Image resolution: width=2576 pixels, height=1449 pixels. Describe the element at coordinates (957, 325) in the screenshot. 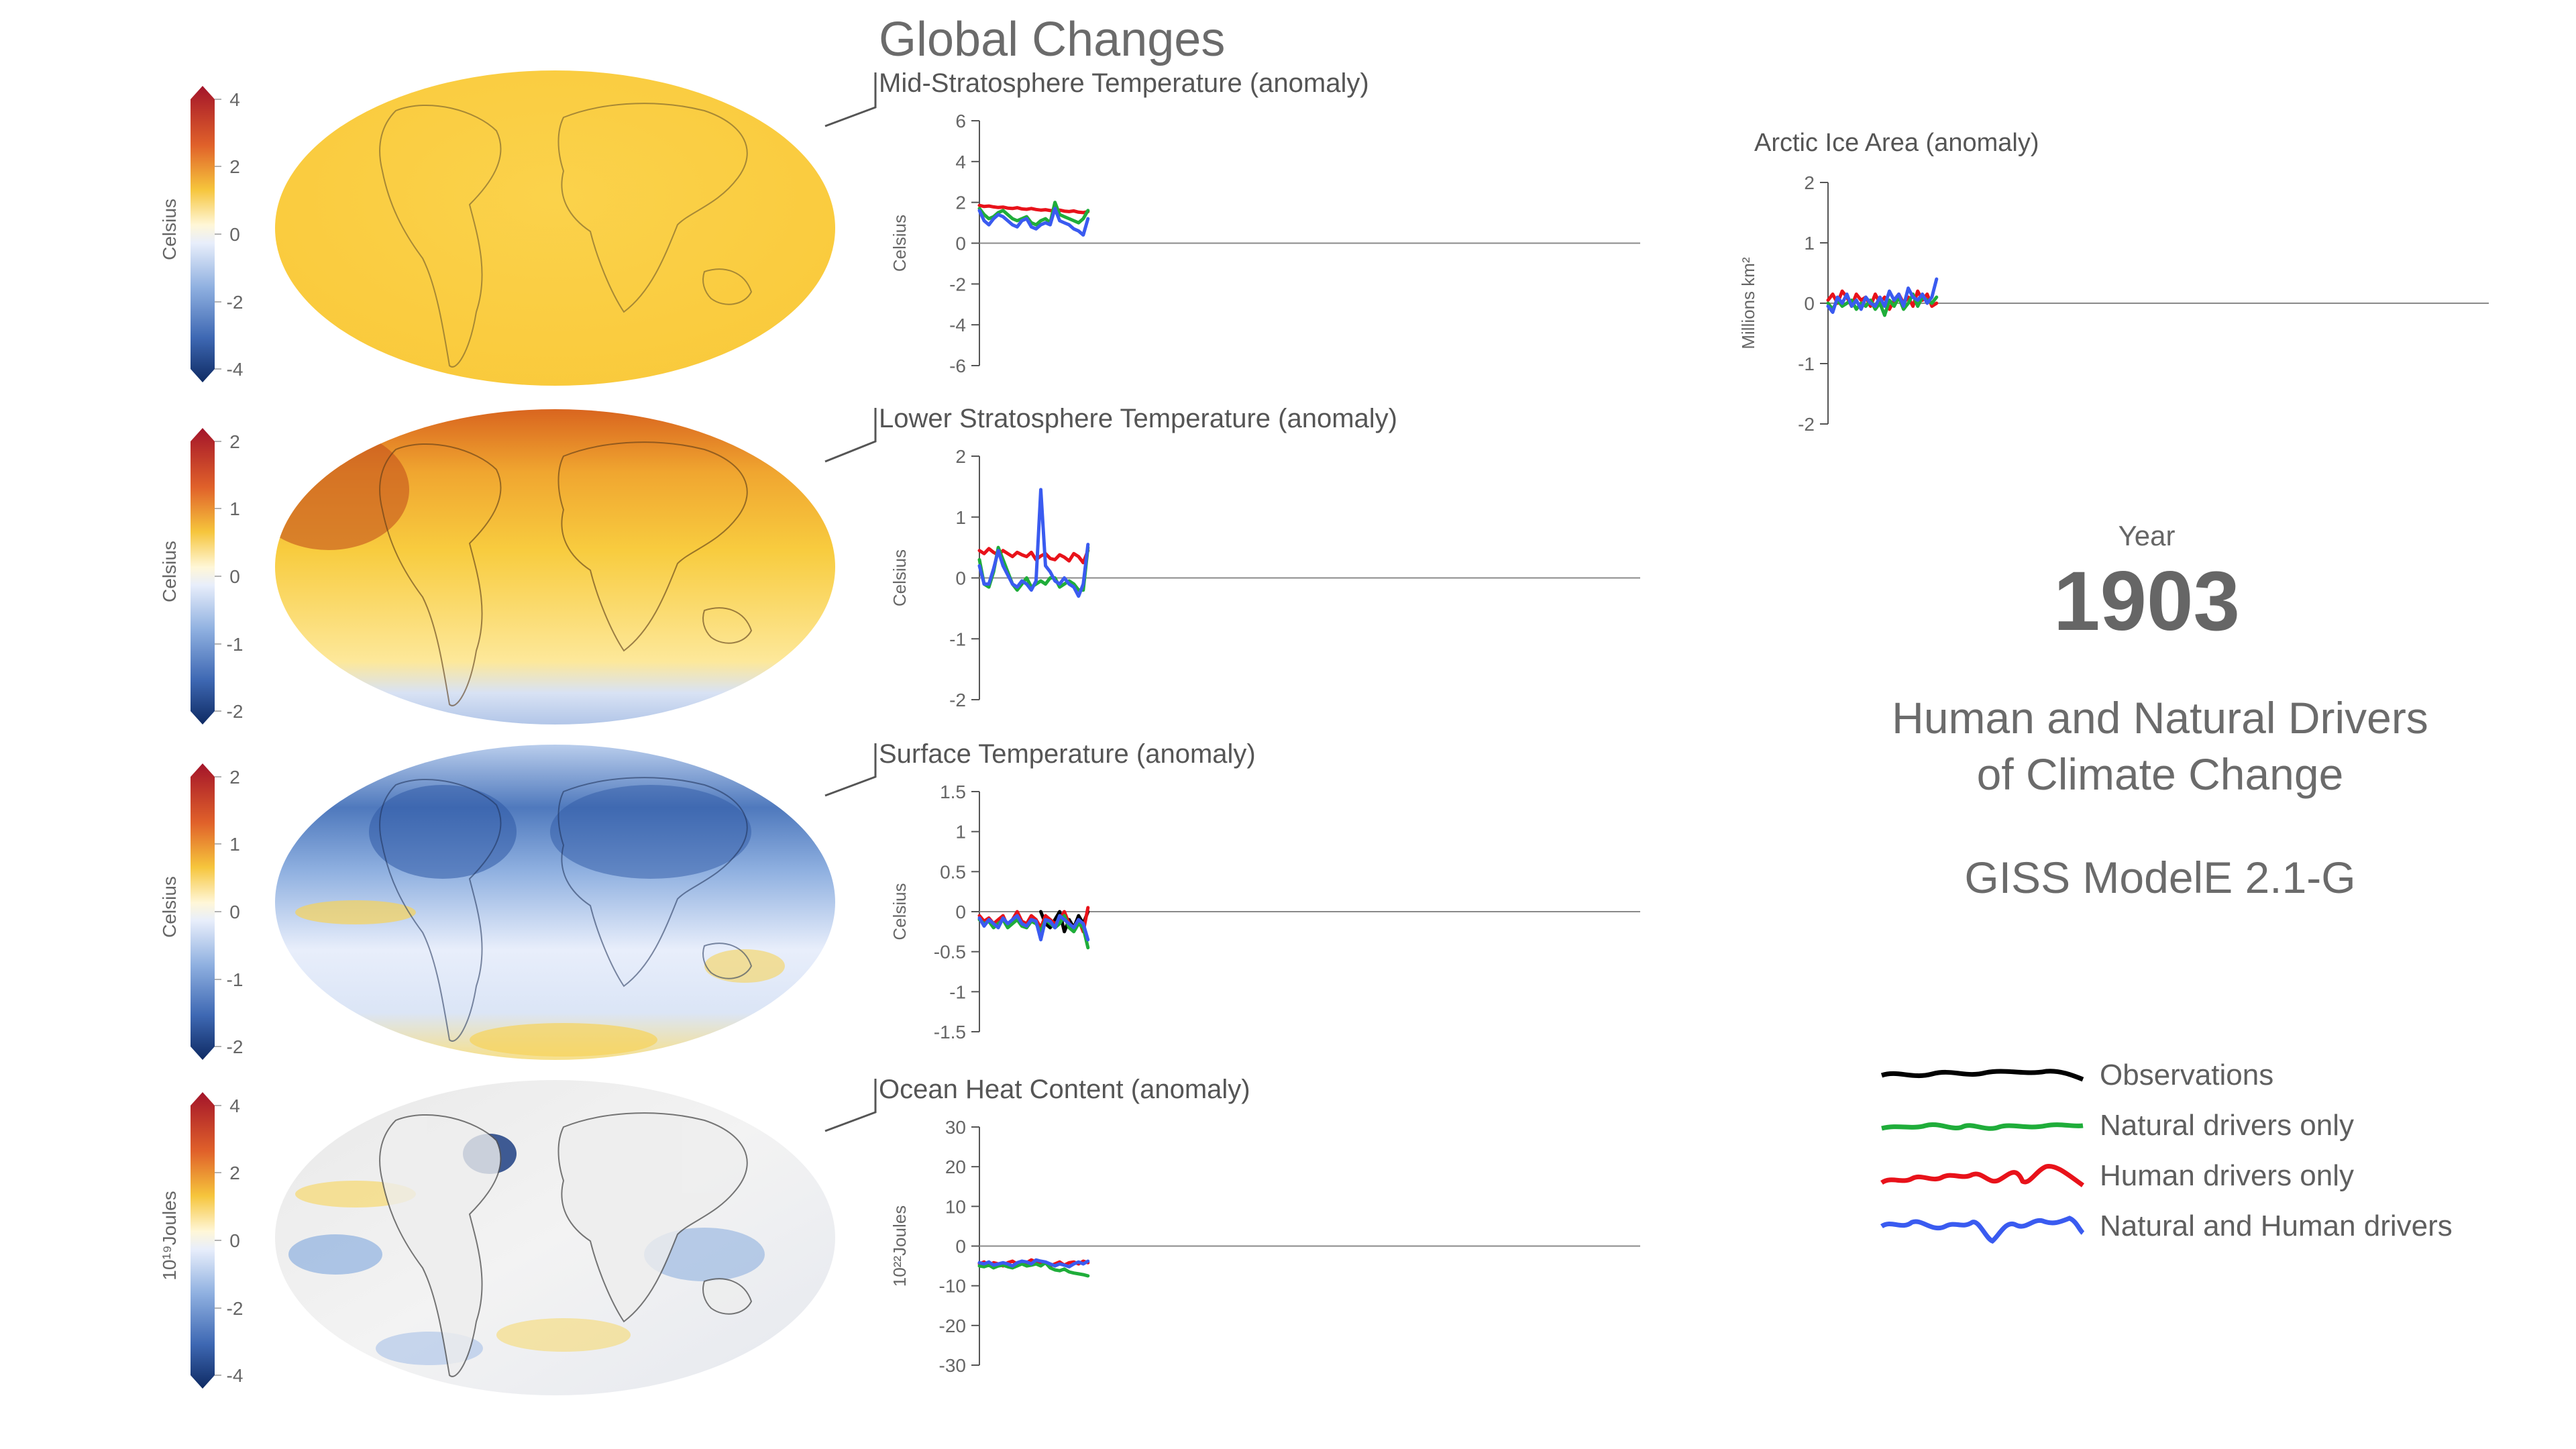

I see `y-tick-label: -4` at that location.